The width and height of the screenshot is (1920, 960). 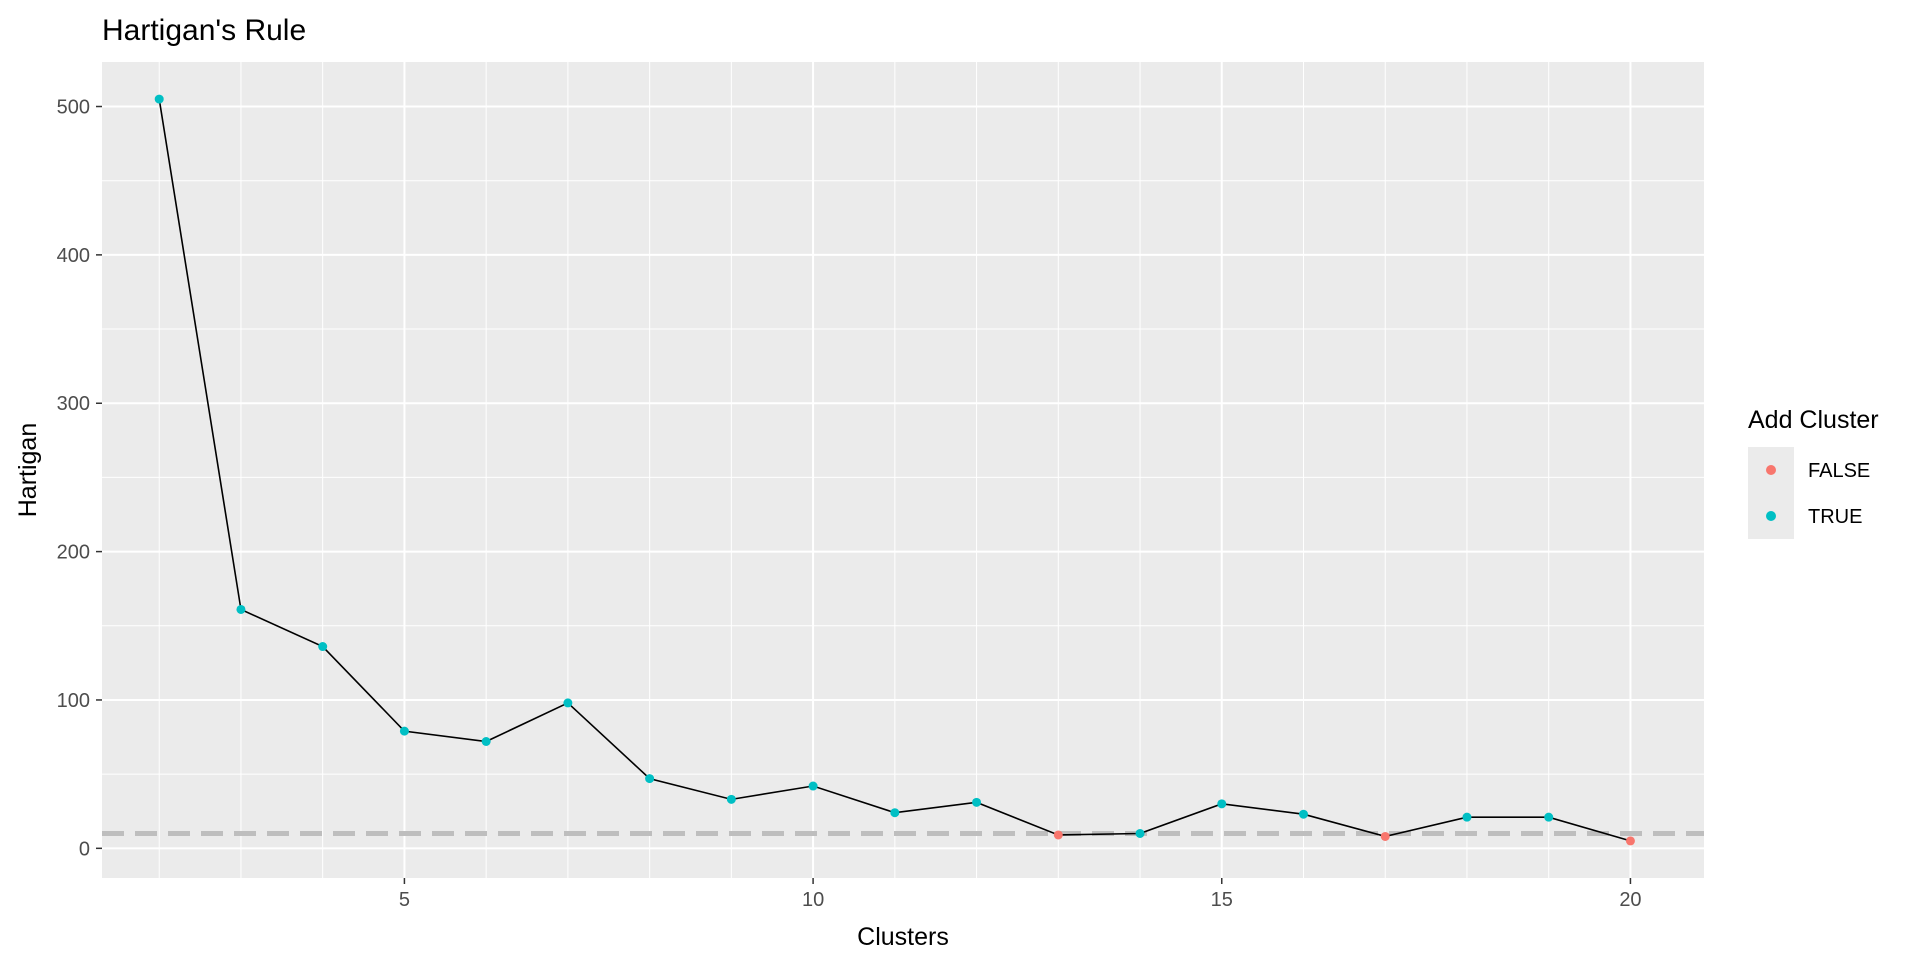 I want to click on x-tick-label: 15, so click(x=1222, y=900).